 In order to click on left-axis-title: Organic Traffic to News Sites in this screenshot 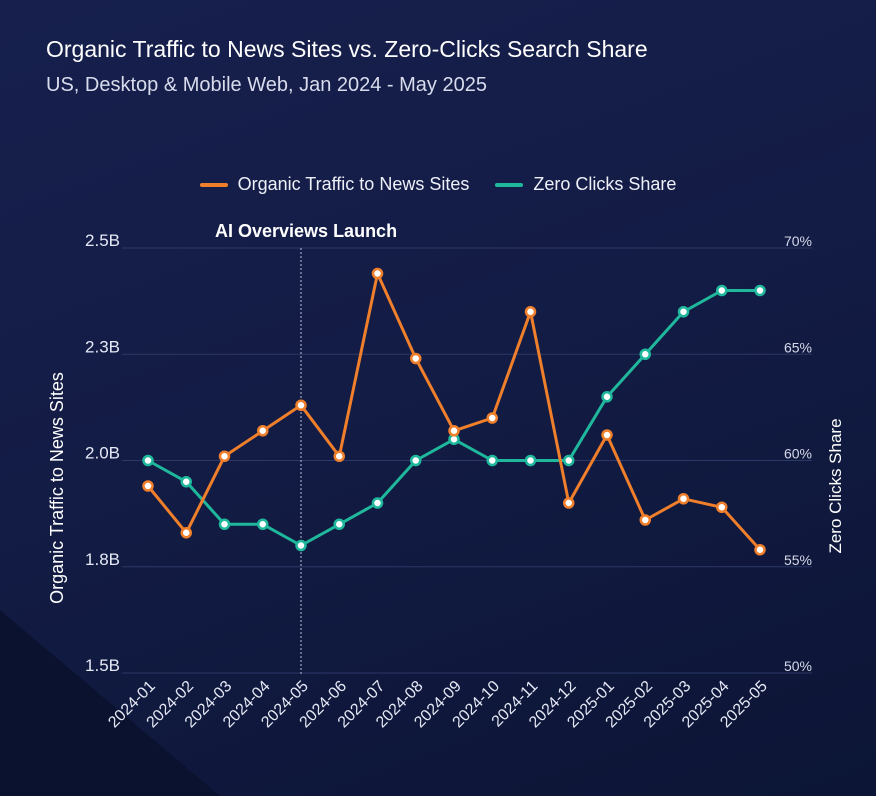, I will do `click(57, 488)`.